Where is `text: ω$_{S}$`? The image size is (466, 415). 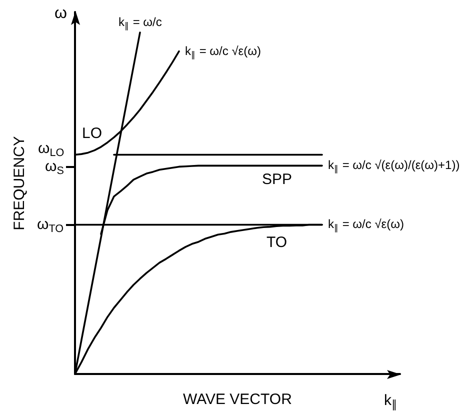
text: ω$_{S}$ is located at coordinates (54, 167).